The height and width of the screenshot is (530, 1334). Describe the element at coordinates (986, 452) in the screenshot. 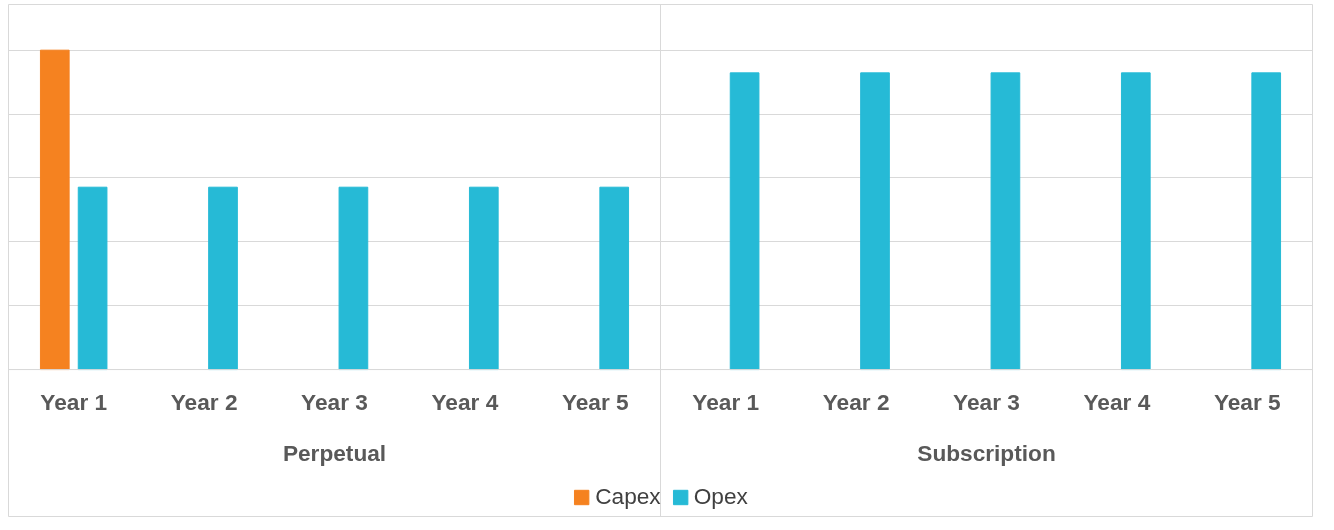

I see `text: Subscription` at that location.